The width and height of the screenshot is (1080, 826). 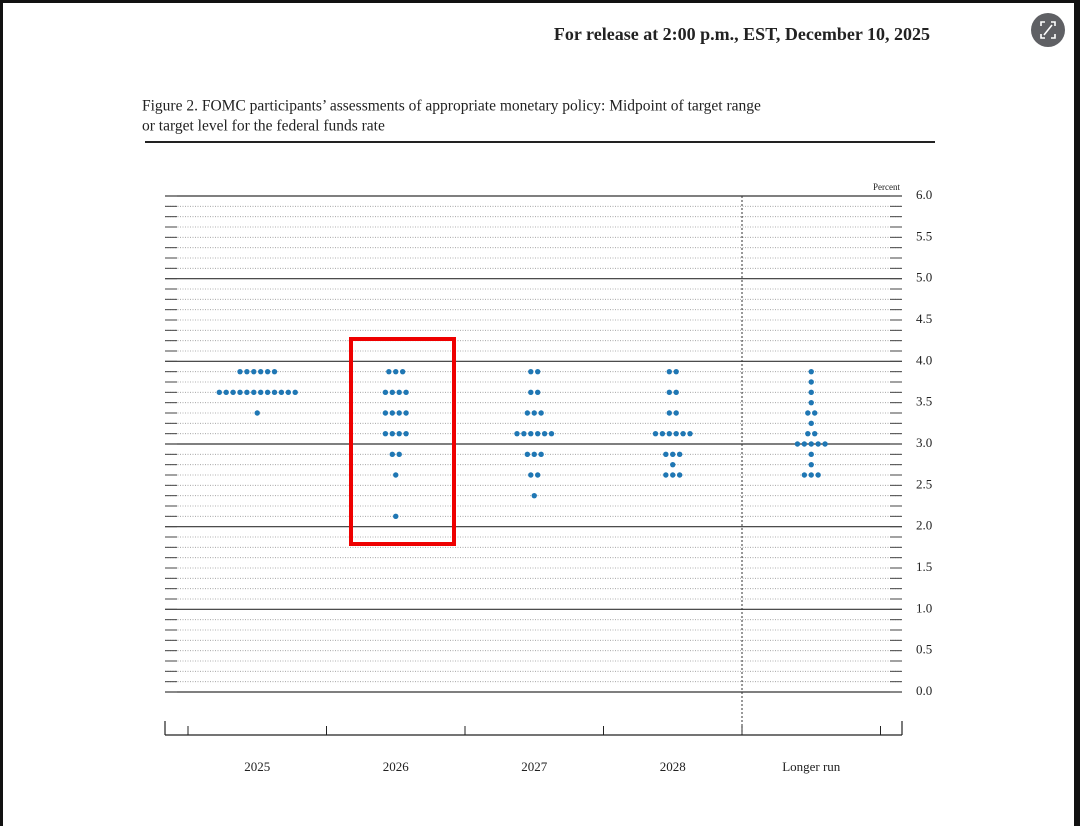 I want to click on x-tick-label: 2027, so click(x=534, y=766).